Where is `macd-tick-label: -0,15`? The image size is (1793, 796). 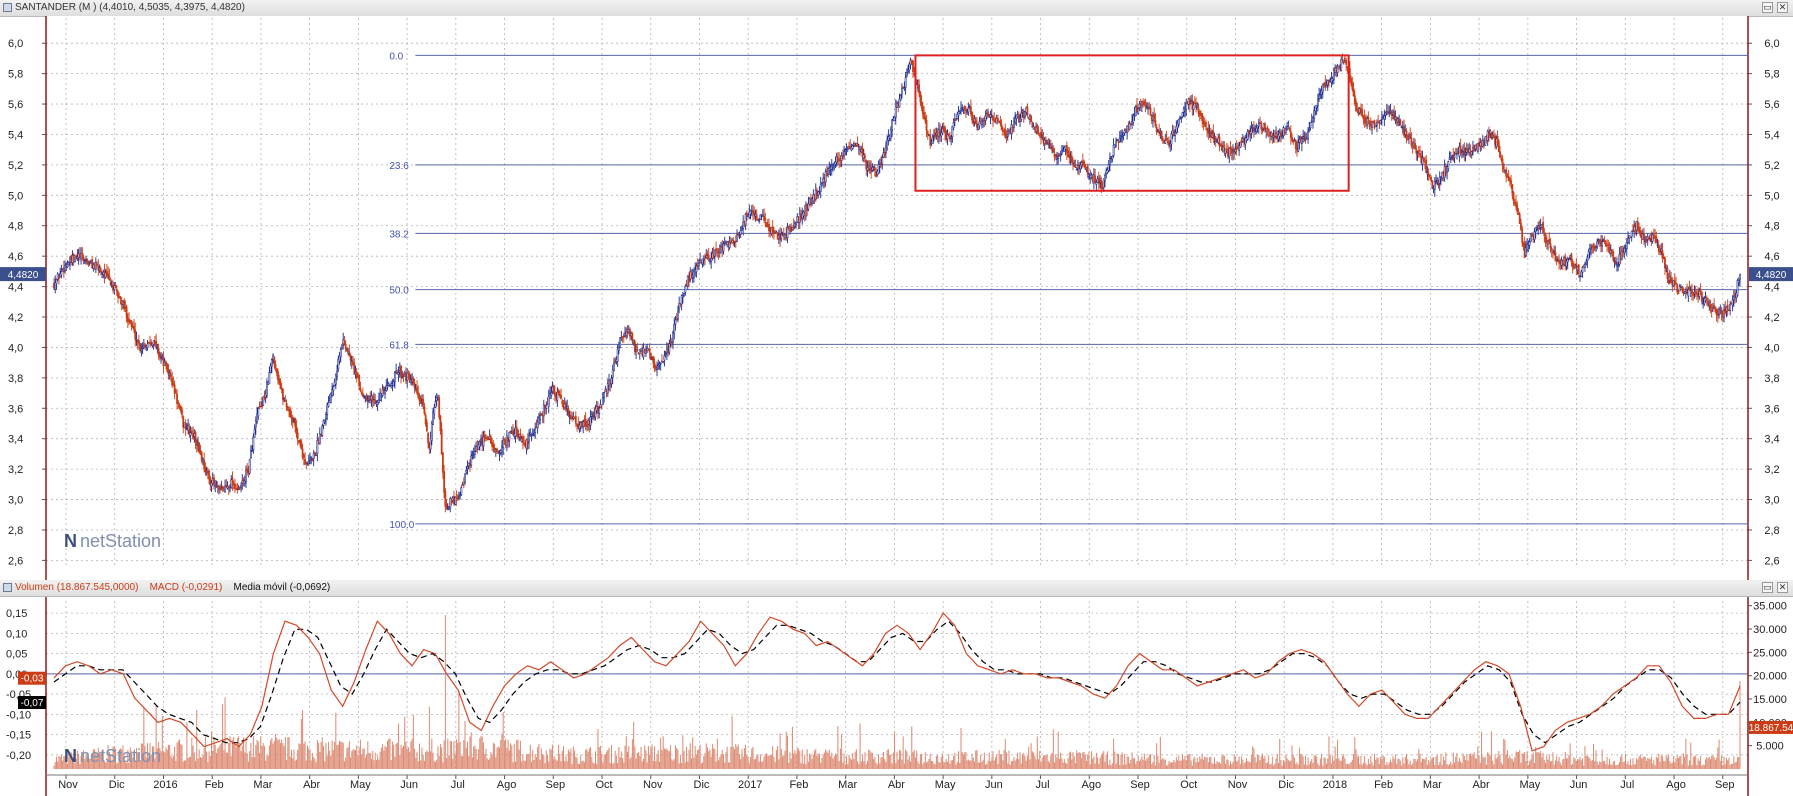 macd-tick-label: -0,15 is located at coordinates (18, 736).